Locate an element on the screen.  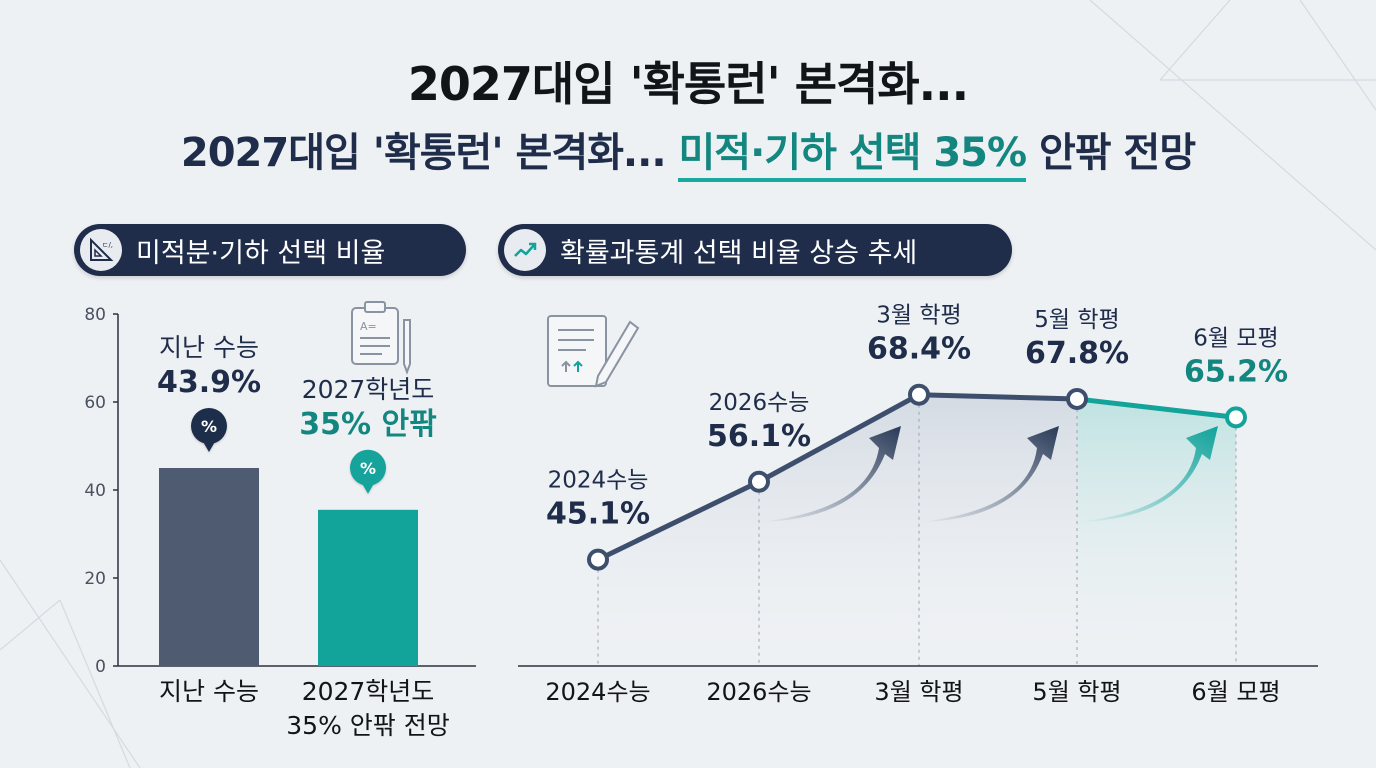
pill-icon-glyph: ㄷ/,ㅣ is located at coordinates (108, 245).